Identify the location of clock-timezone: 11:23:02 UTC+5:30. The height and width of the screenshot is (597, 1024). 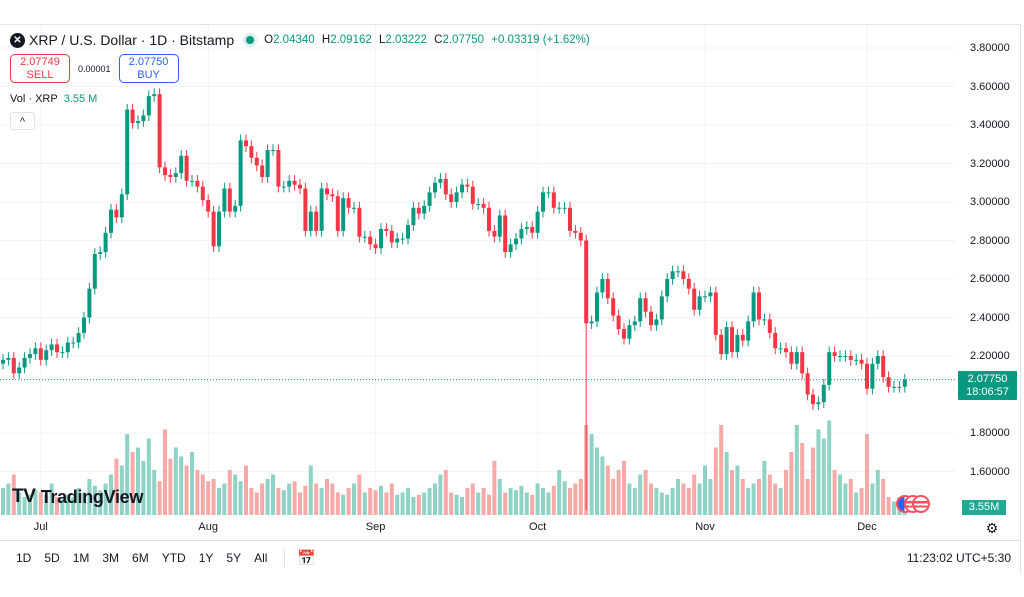
(958, 557).